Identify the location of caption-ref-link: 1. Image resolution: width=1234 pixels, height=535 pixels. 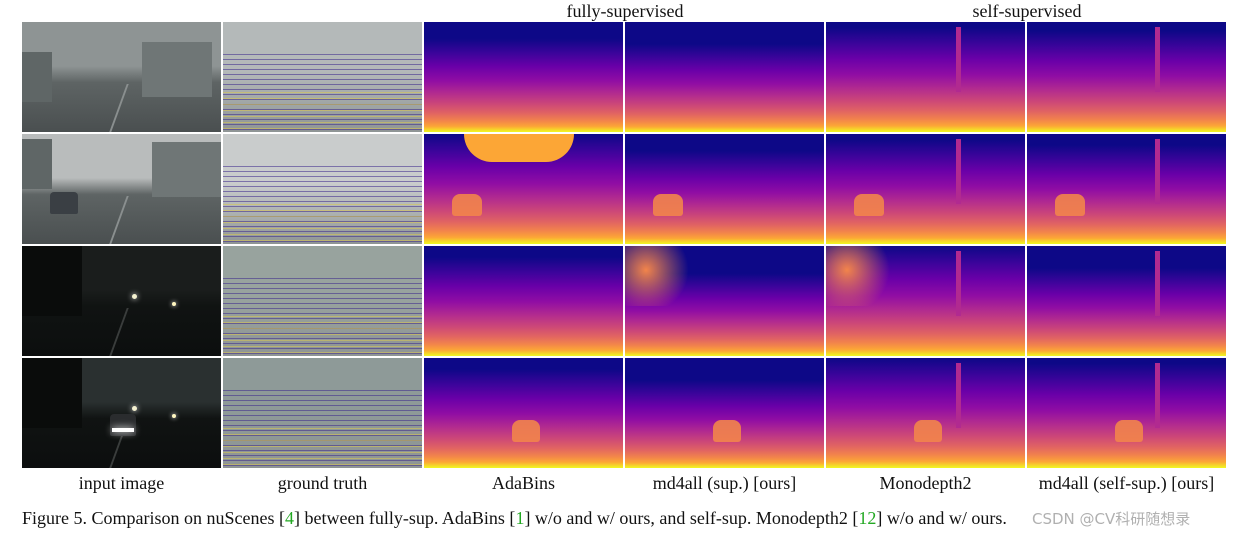
(520, 518).